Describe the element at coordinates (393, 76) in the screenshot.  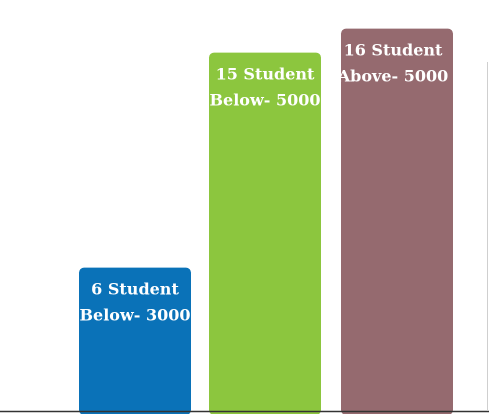
I see `bar-3-label-line-2: Above- 5000` at that location.